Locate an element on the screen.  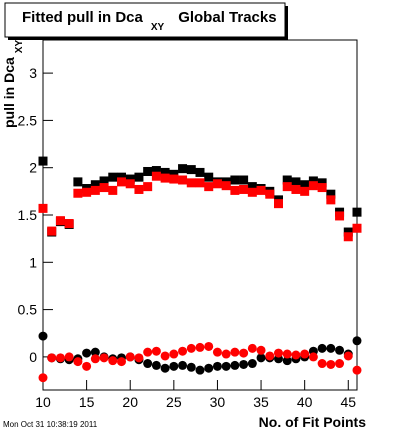
title-subscript: XY is located at coordinates (158, 27).